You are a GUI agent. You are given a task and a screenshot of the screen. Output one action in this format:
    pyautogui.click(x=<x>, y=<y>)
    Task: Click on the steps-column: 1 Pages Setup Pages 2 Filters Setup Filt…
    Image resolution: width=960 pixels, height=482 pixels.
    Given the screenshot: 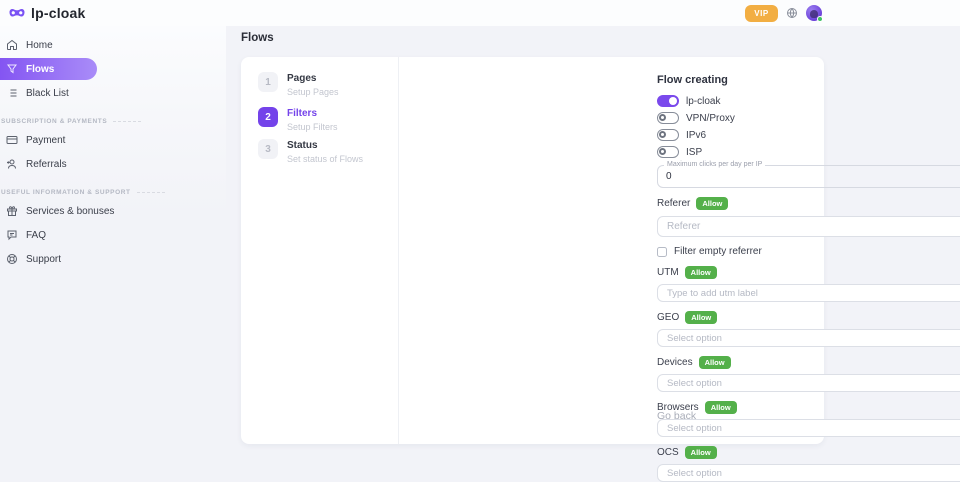 What is the action you would take?
    pyautogui.click(x=320, y=250)
    